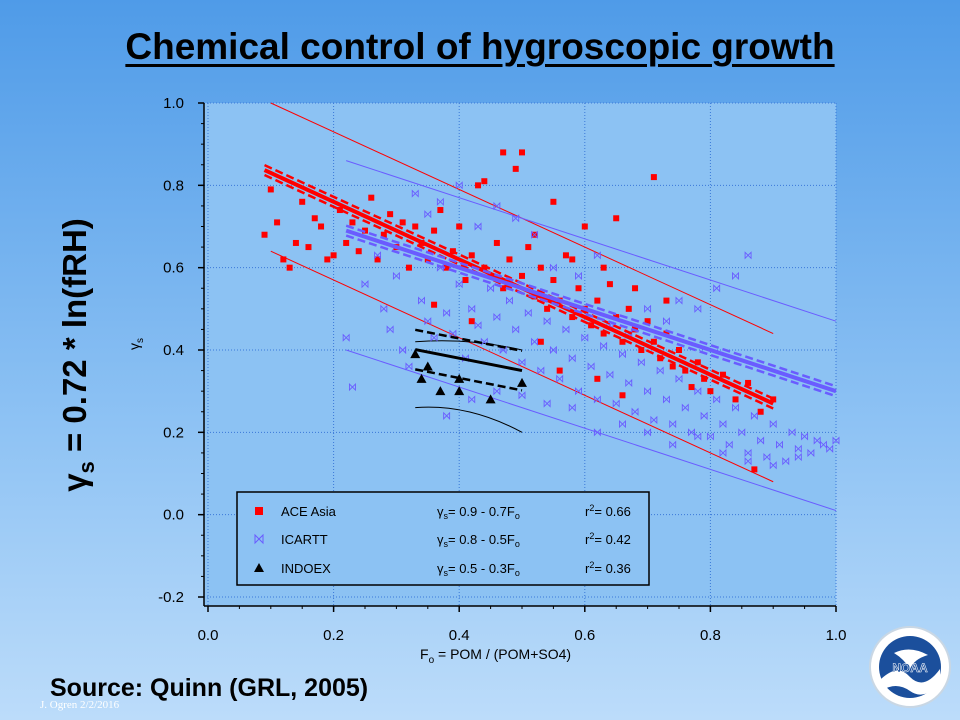 The height and width of the screenshot is (720, 960). Describe the element at coordinates (495, 656) in the screenshot. I see `x-axis-title: Fo = POM / (POM+SO4)` at that location.